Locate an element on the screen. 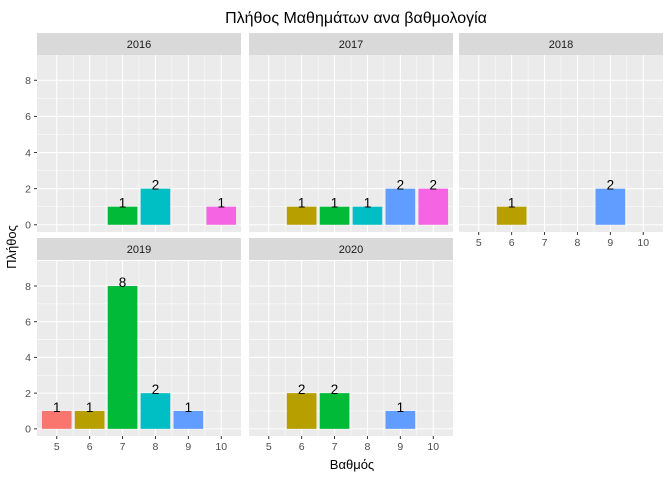 This screenshot has width=672, height=485. facet-panel-2020: 2020 2 2 1 5 6 7 8 9 10 is located at coordinates (351, 345).